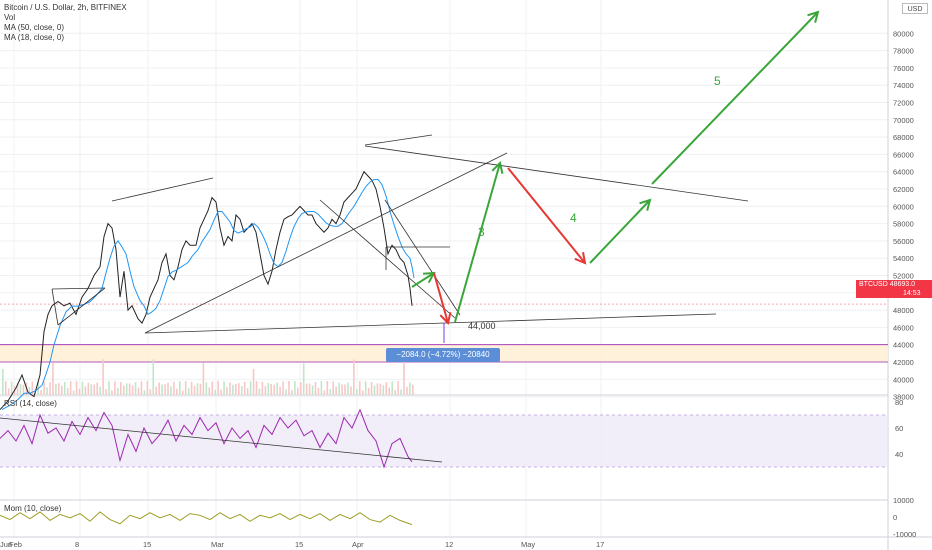  Describe the element at coordinates (903, 51) in the screenshot. I see `y-tick-label-20: 78000` at that location.